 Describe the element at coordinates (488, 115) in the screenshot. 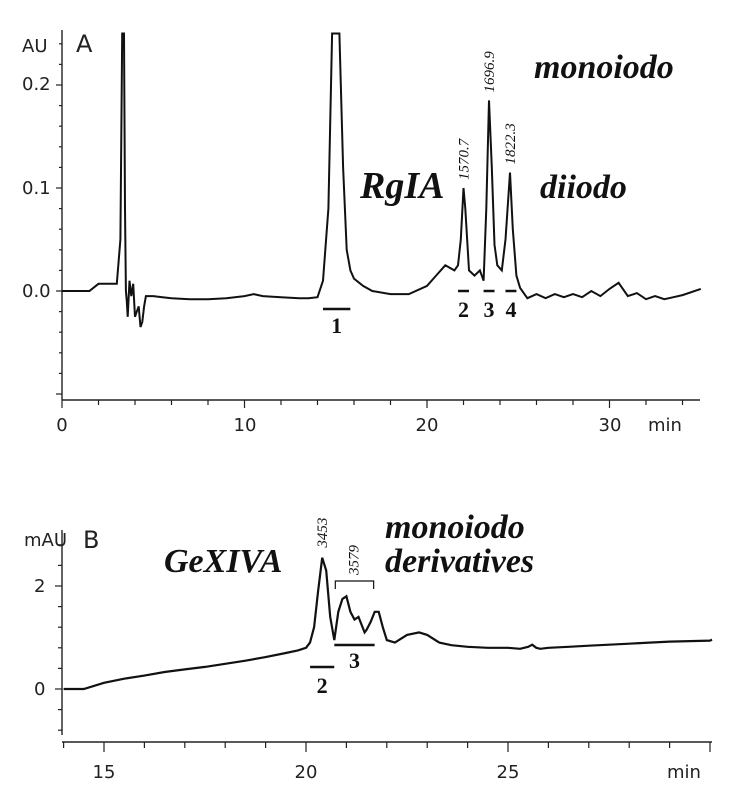

I see `panel-a-peak-labels: 1570.7 1696.9 1822.3` at that location.